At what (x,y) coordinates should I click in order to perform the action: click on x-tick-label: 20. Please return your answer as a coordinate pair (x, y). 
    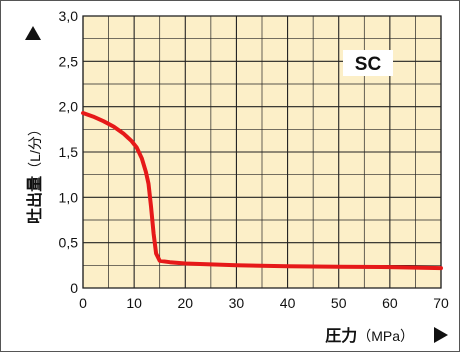
    Looking at the image, I should click on (185, 303).